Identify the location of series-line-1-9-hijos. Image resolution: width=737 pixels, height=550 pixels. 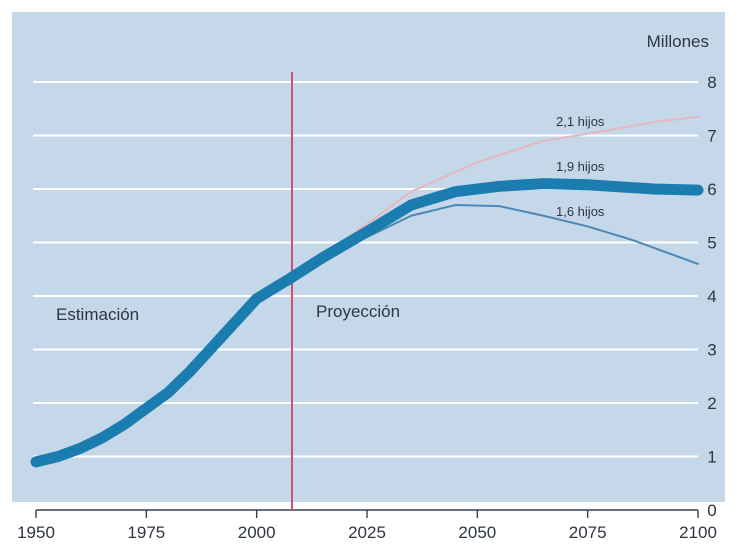
(495, 230).